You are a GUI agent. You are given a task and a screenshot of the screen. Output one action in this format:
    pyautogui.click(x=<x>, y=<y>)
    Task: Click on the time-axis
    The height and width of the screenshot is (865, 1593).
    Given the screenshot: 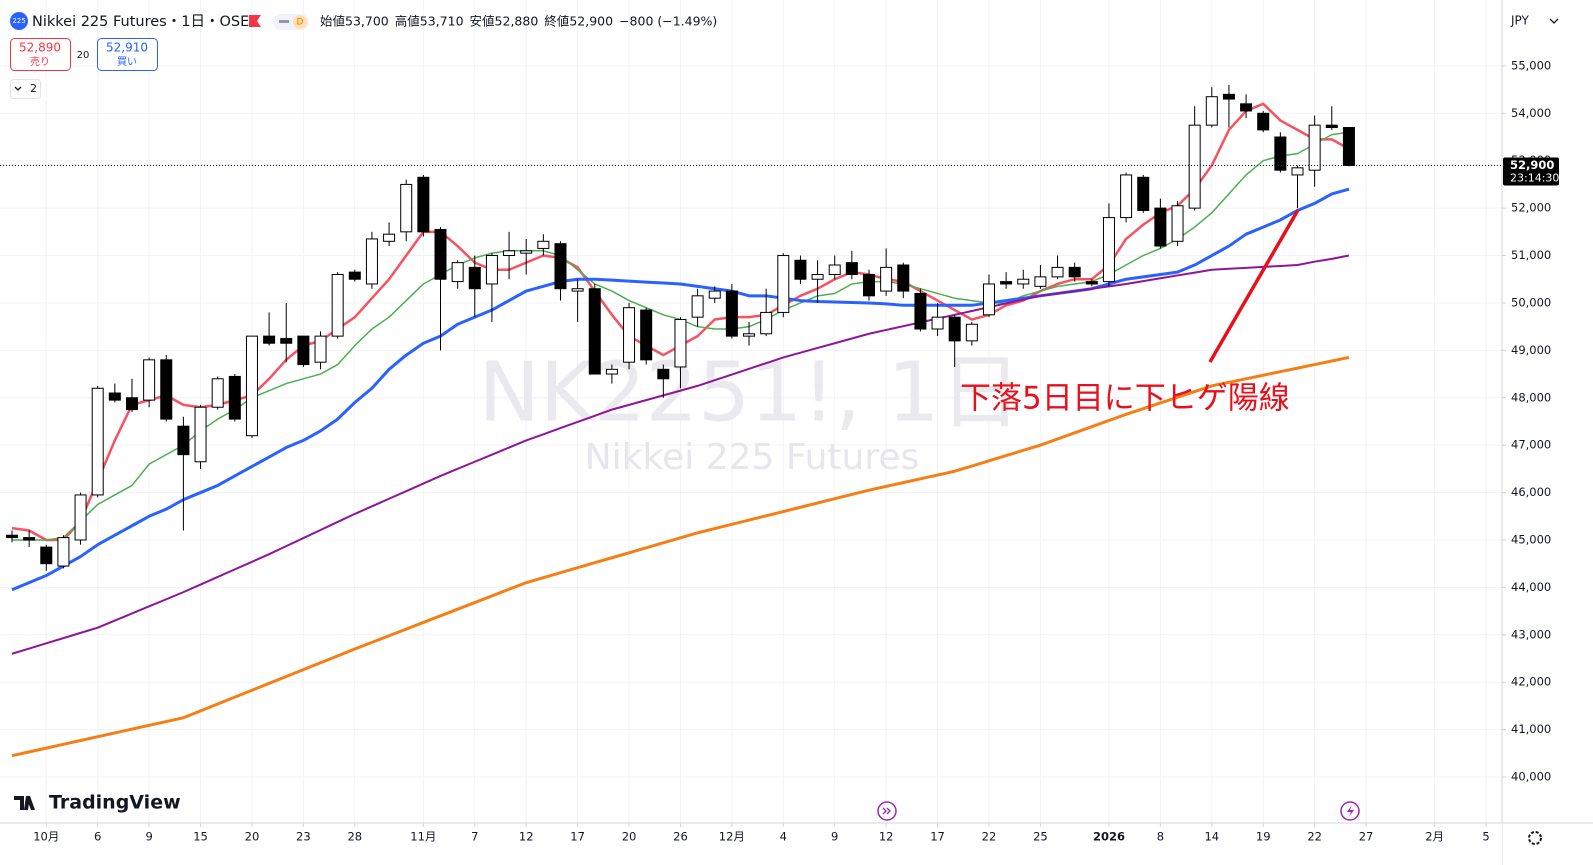 What is the action you would take?
    pyautogui.click(x=751, y=844)
    